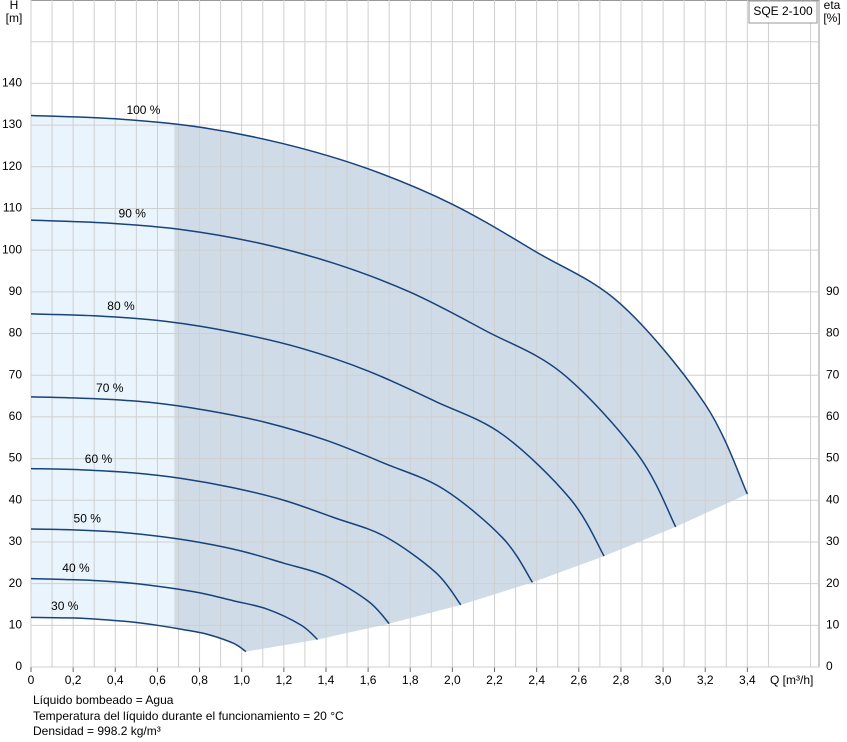  What do you see at coordinates (833, 541) in the screenshot?
I see `y2-tick-label: 30` at bounding box center [833, 541].